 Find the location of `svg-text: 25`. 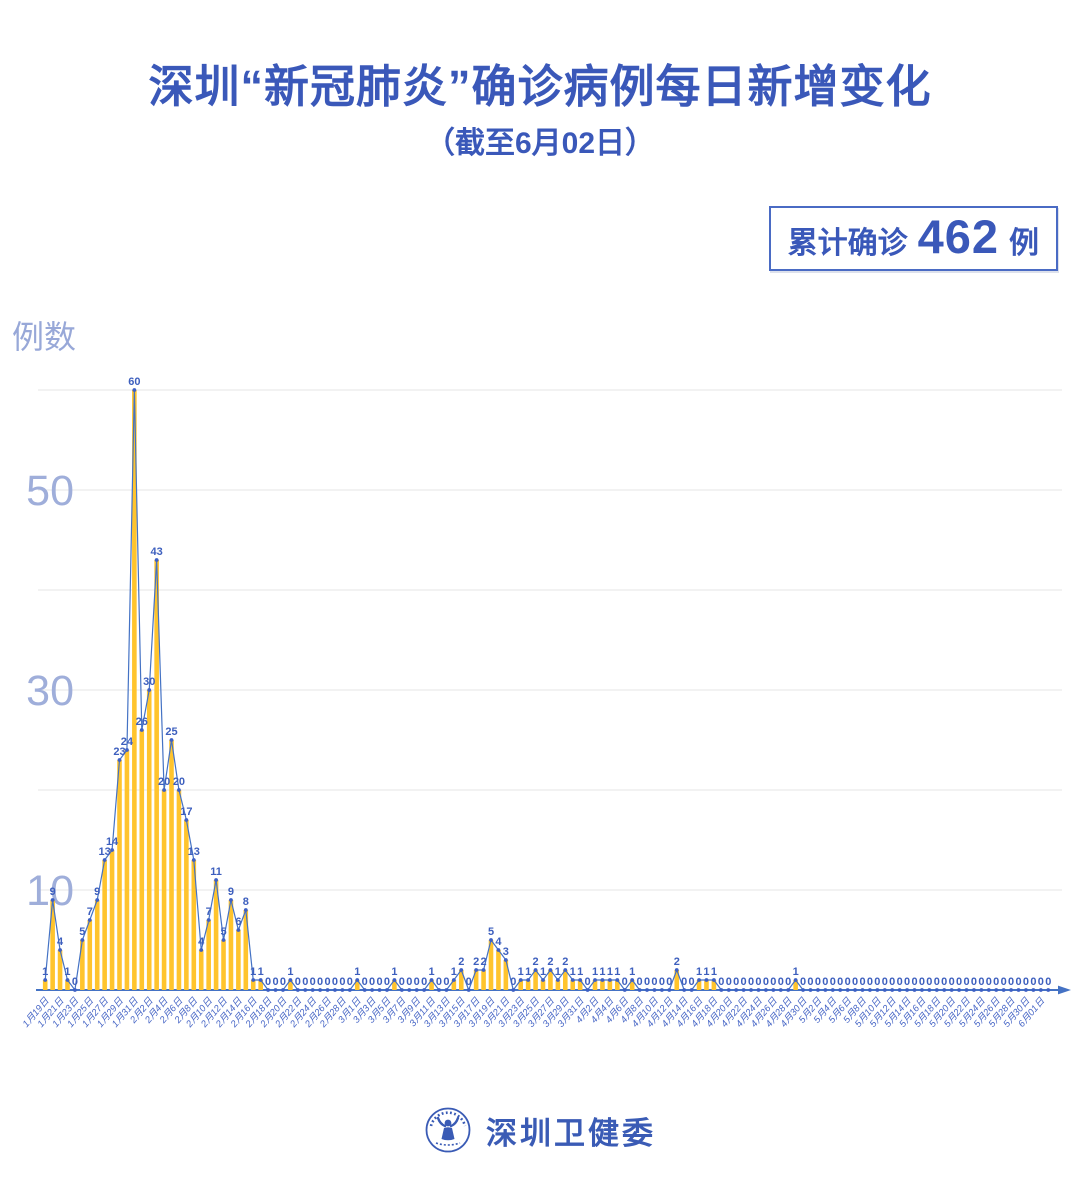

svg-text: 25 is located at coordinates (171, 732).